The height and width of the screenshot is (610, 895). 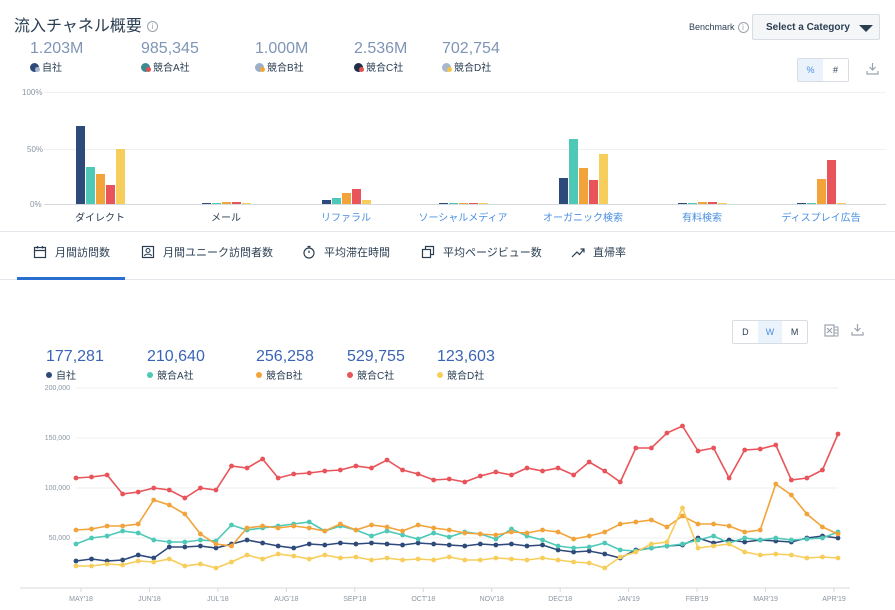 I want to click on channel-category-label: オーガニック検索, so click(x=583, y=218).